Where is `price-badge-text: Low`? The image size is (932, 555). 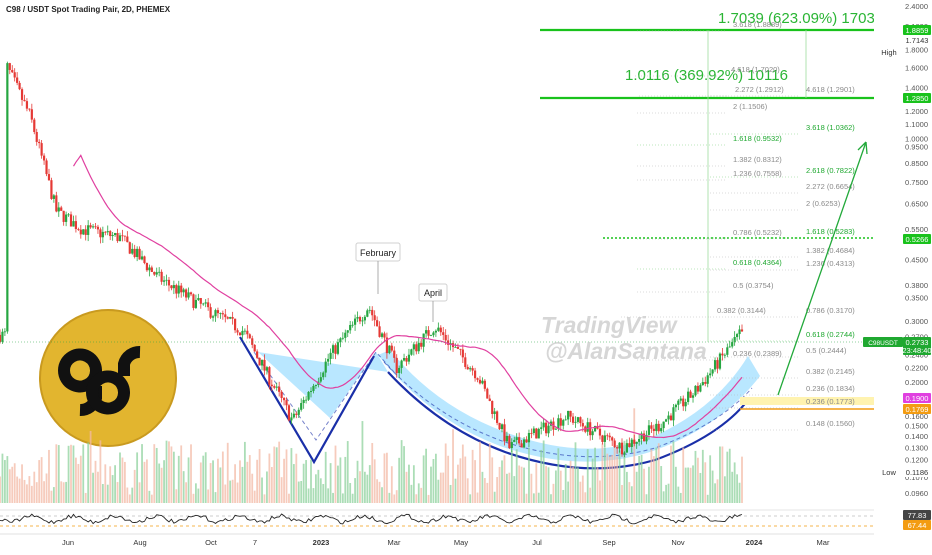 price-badge-text: Low is located at coordinates (889, 472).